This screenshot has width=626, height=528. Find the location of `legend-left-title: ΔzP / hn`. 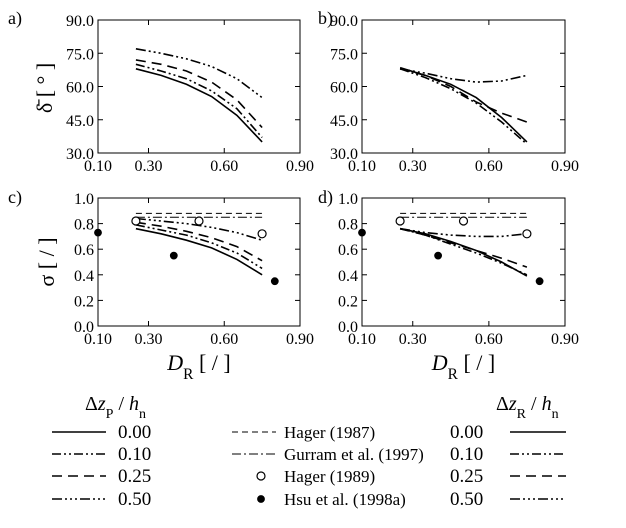

legend-left-title: ΔzP / hn is located at coordinates (115, 407).